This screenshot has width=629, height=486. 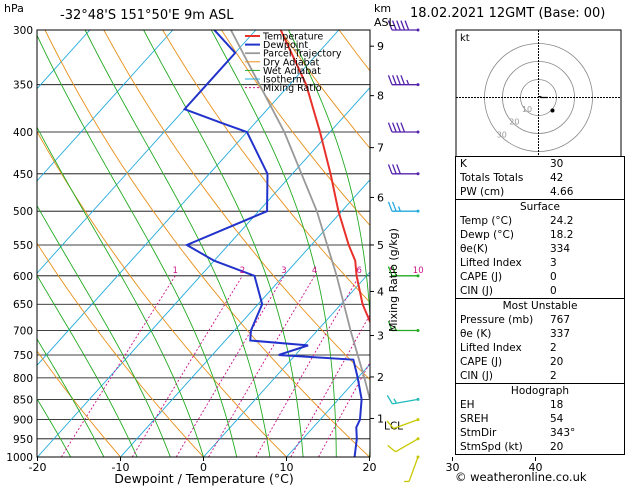 What do you see at coordinates (174, 271) in the screenshot?
I see `mixing-ratio-label: 1` at bounding box center [174, 271].